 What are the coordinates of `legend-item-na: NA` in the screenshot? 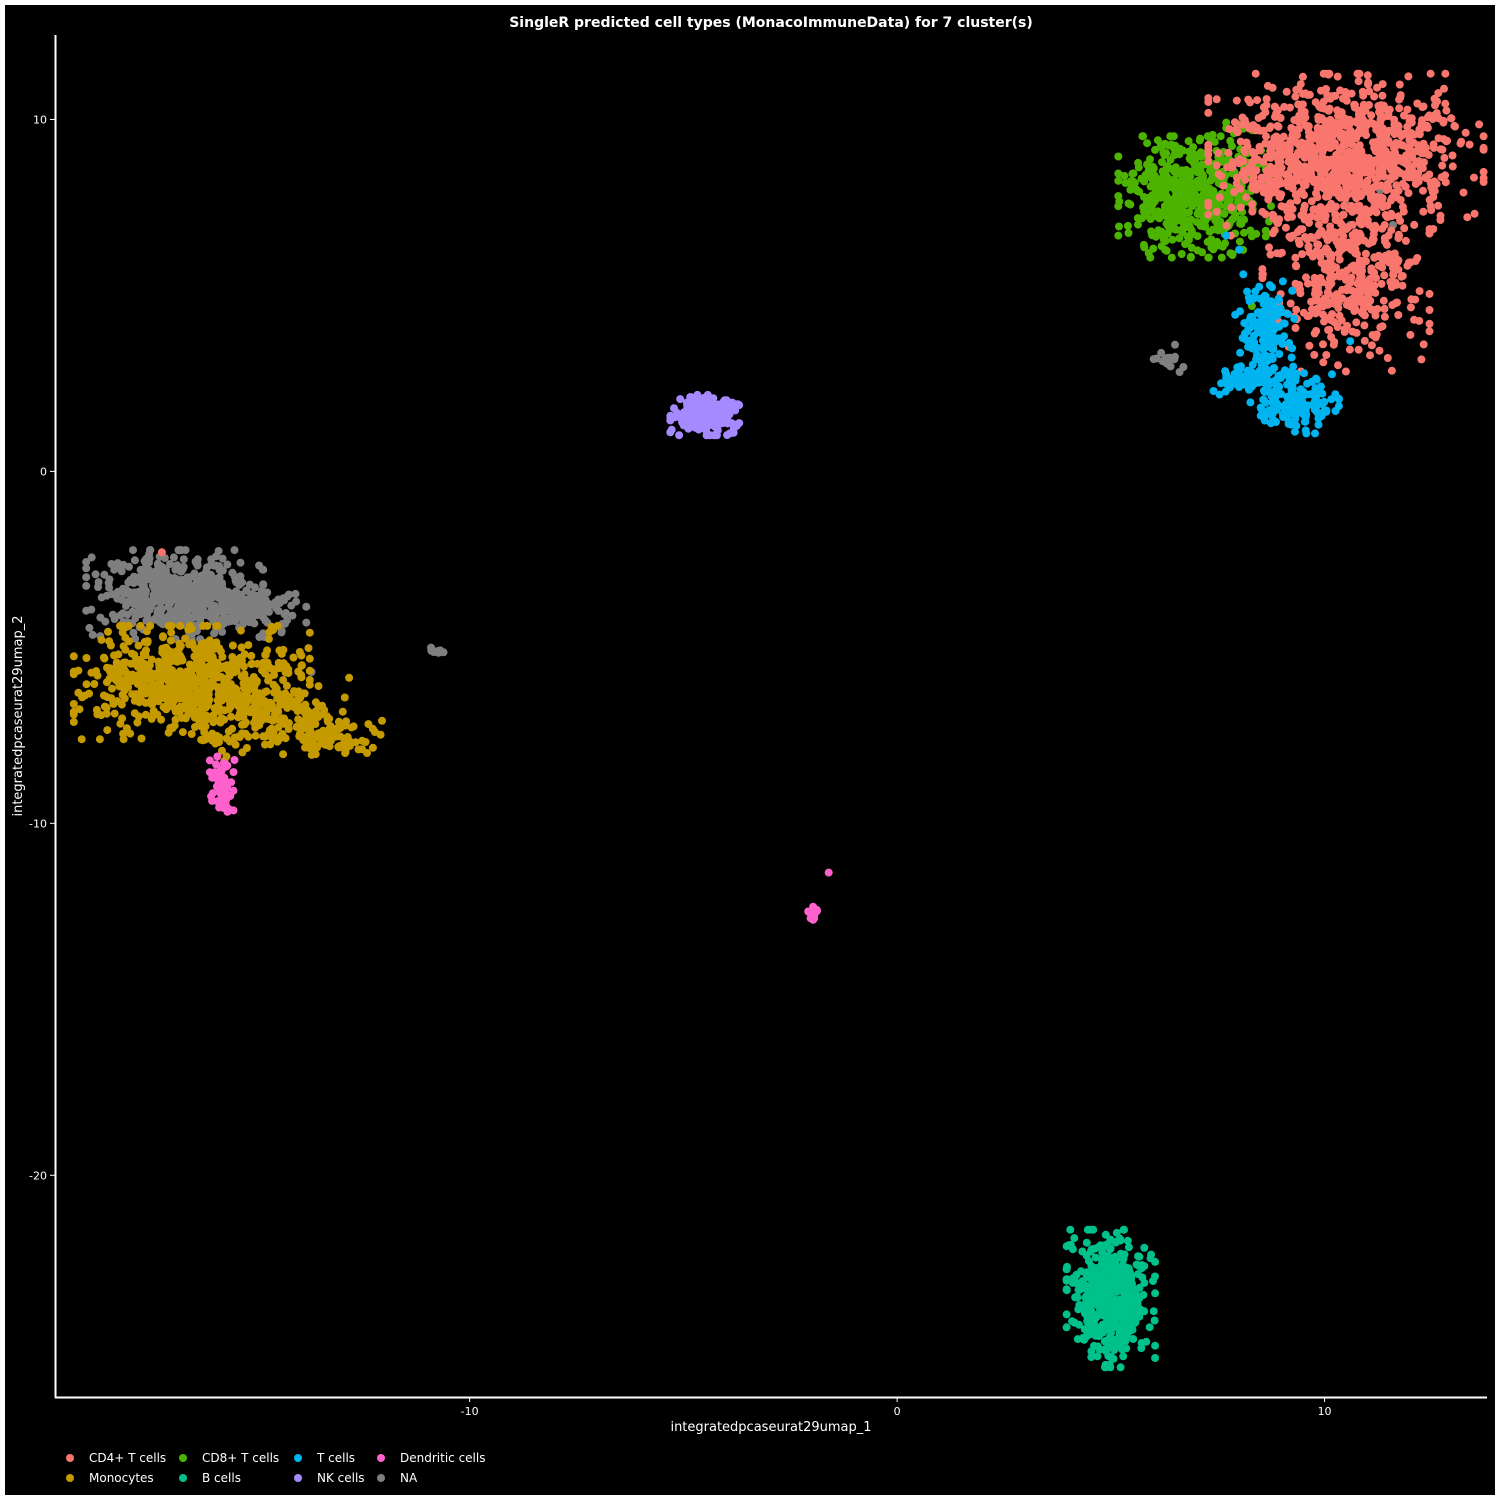 It's located at (397, 1478).